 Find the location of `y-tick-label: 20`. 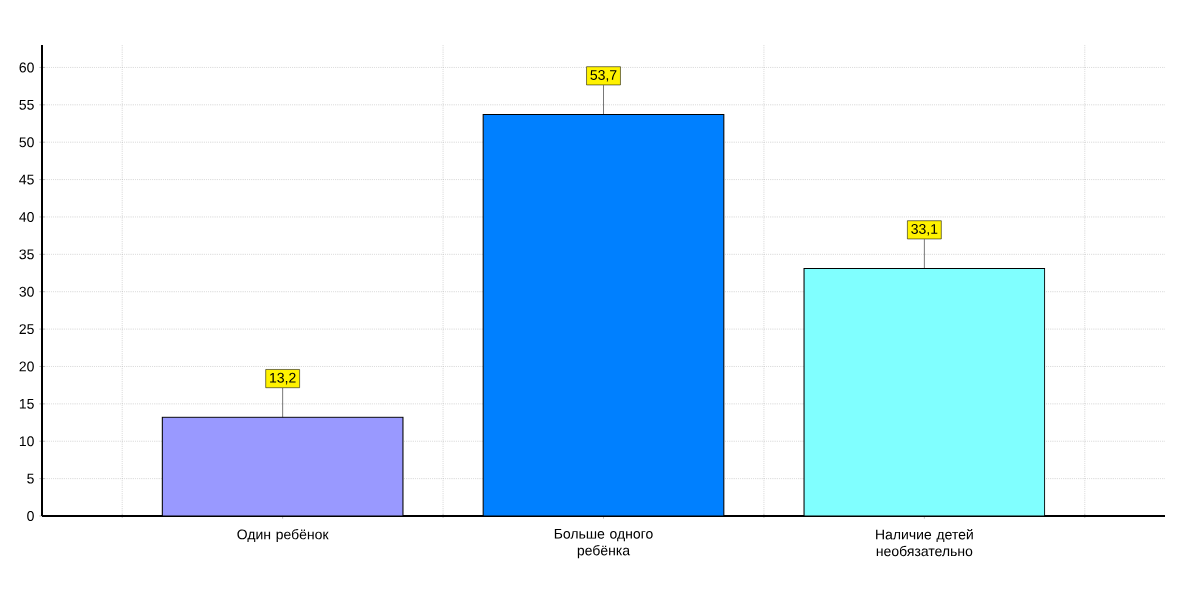

y-tick-label: 20 is located at coordinates (26, 366).